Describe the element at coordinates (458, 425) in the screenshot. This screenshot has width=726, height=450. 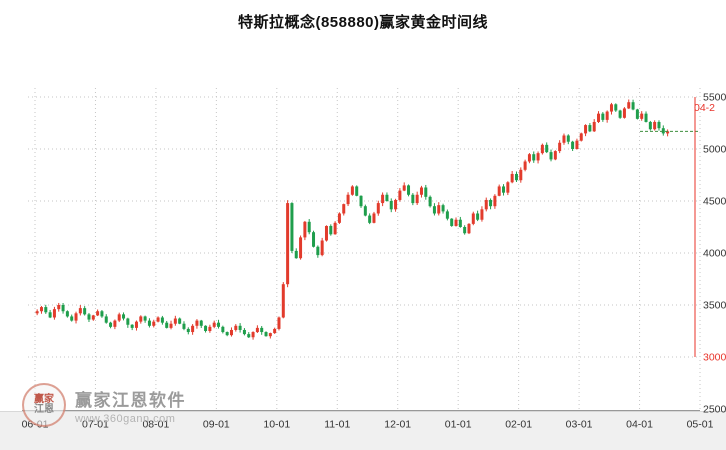
I see `svg-text: 01-01` at that location.